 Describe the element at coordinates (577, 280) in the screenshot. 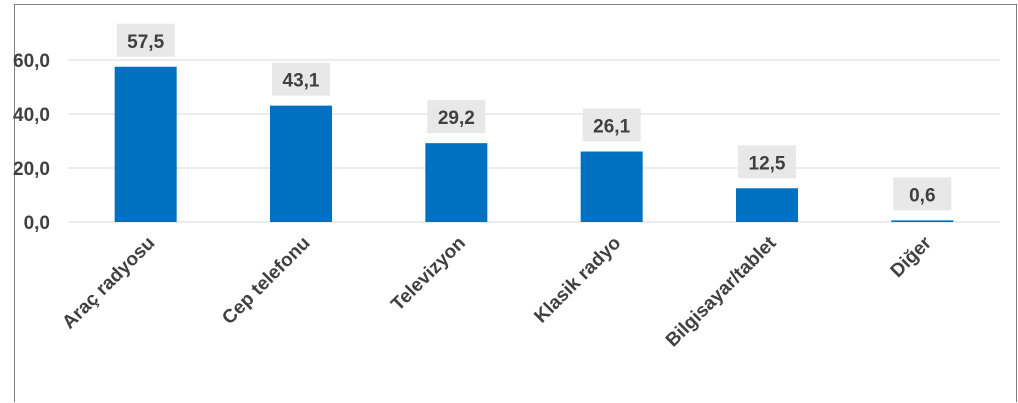

I see `x-category-label: Klasik radyo` at that location.